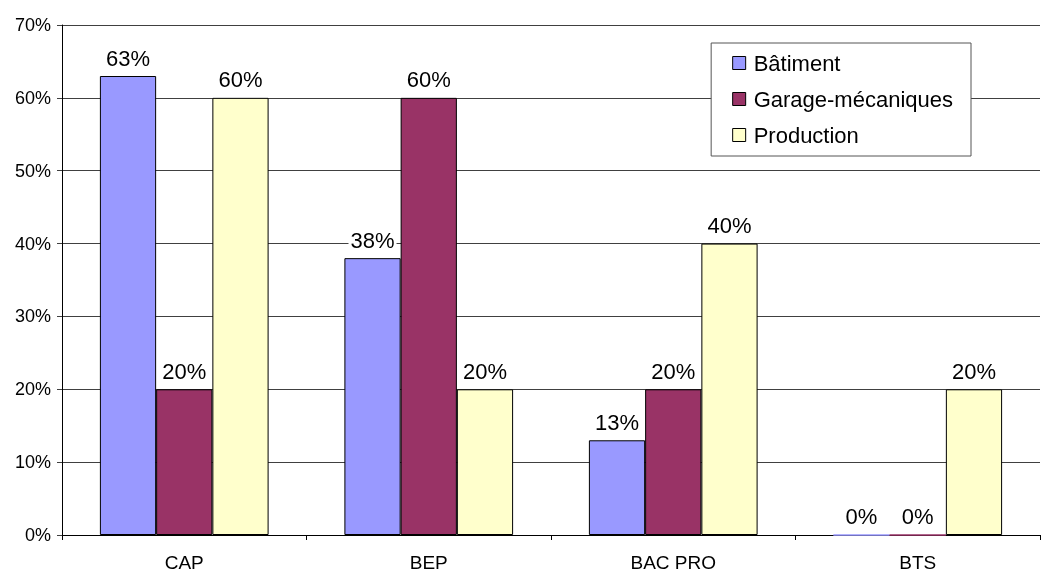 The image size is (1050, 574). What do you see at coordinates (32, 243) in the screenshot?
I see `y-tick-label: 40%` at bounding box center [32, 243].